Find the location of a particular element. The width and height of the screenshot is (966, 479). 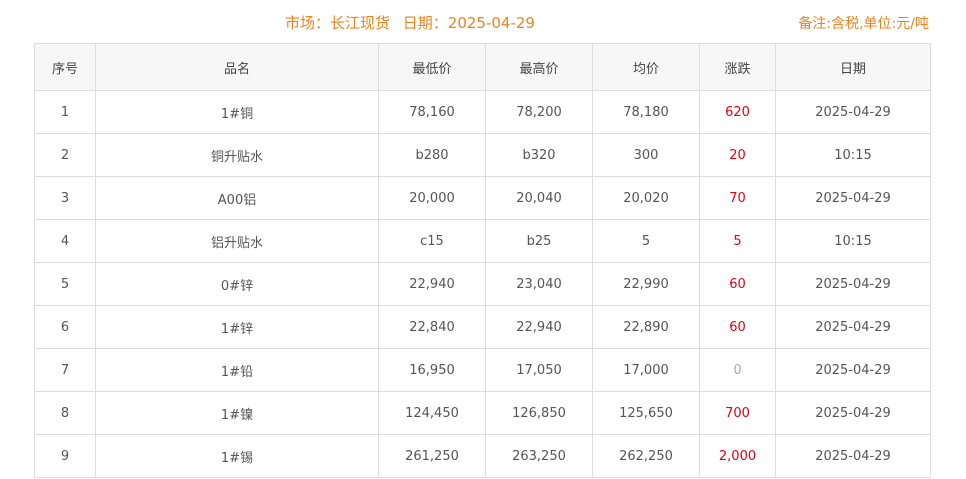

cell-change: 70 is located at coordinates (737, 198).